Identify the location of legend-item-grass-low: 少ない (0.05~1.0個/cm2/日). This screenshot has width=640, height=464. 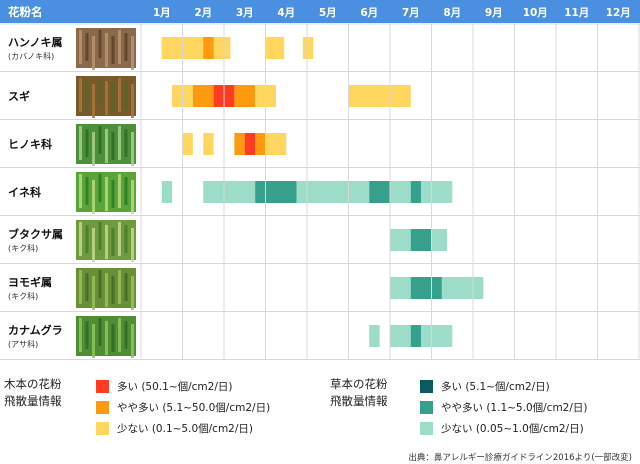
(502, 428).